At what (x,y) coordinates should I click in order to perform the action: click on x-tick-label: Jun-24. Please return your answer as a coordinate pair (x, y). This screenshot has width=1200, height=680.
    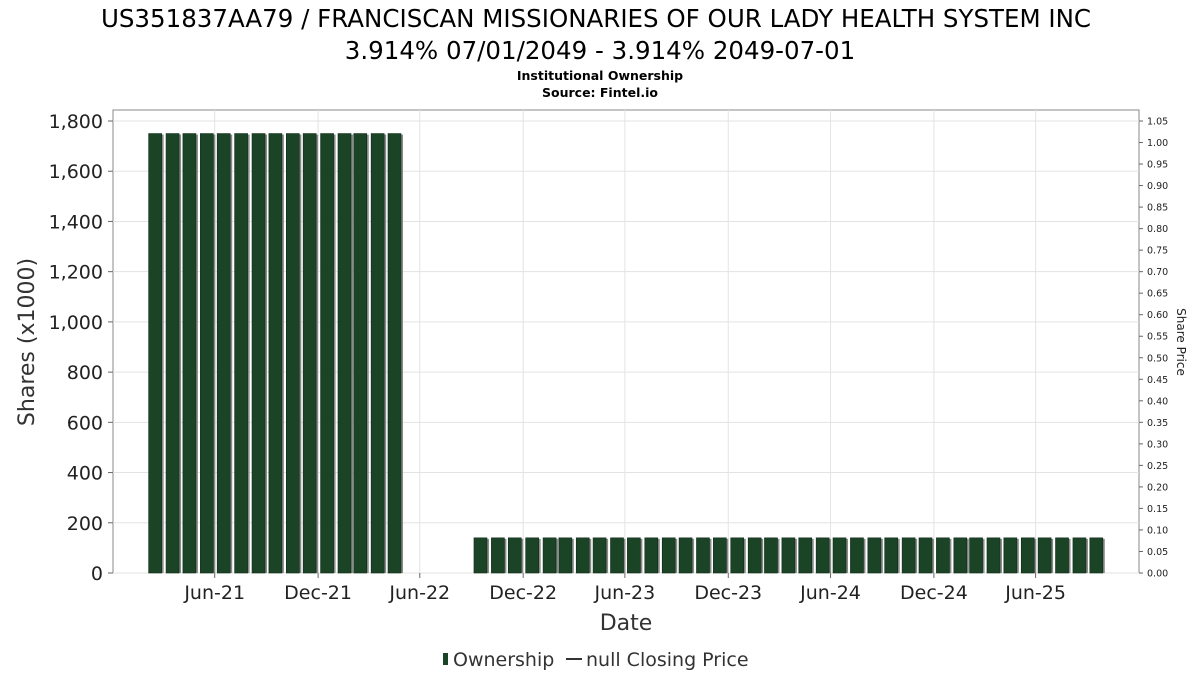
    Looking at the image, I should click on (830, 593).